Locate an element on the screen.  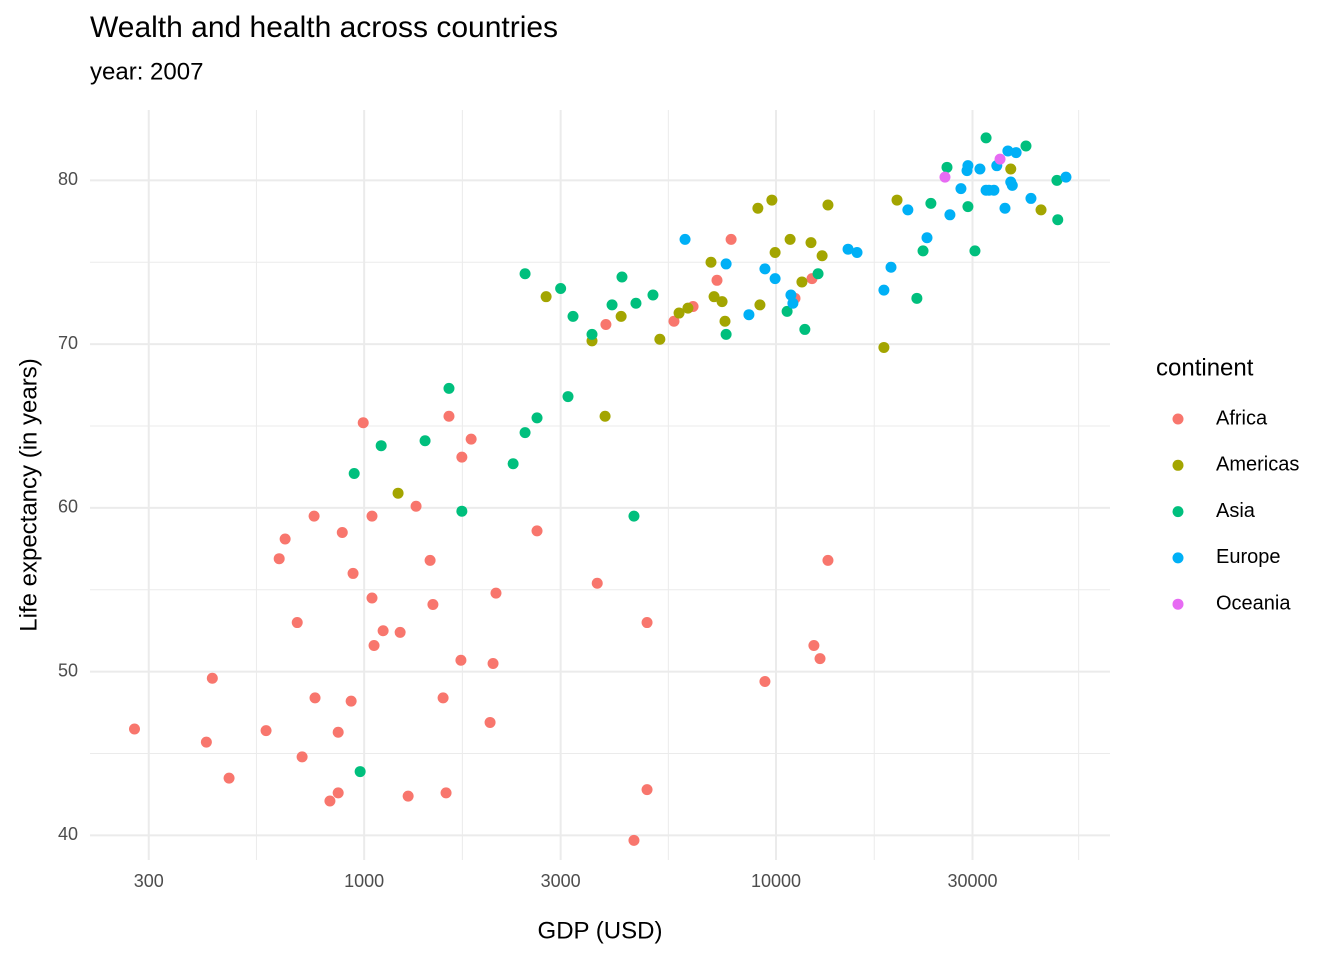
y-tick-label: 40 is located at coordinates (68, 834).